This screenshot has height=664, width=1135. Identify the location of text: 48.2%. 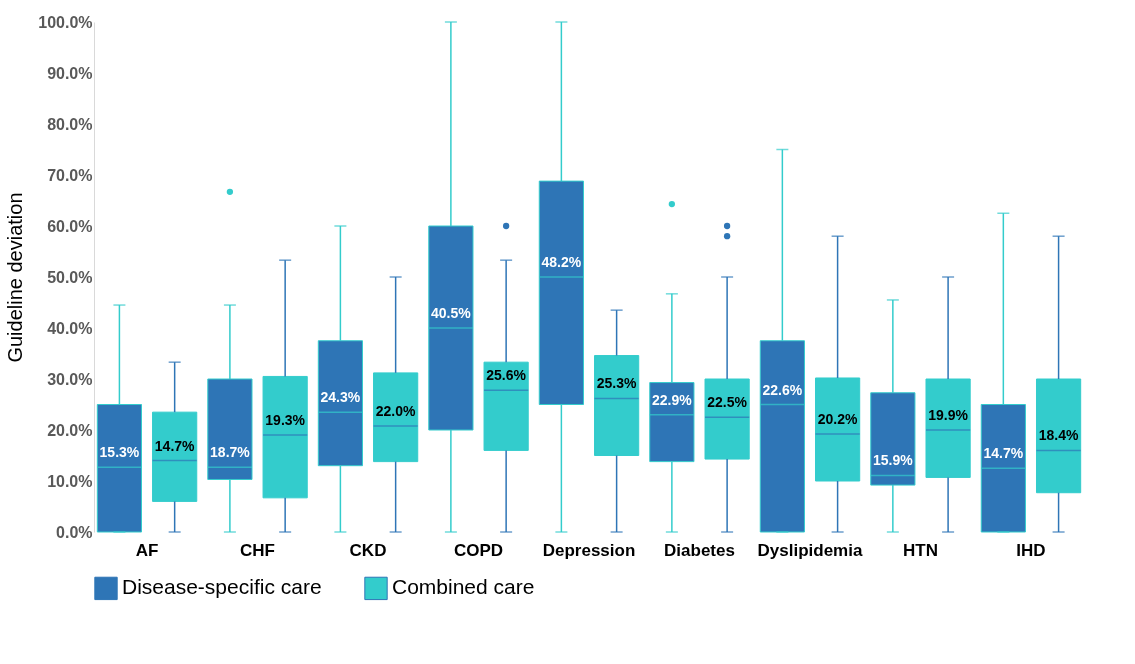
(561, 262).